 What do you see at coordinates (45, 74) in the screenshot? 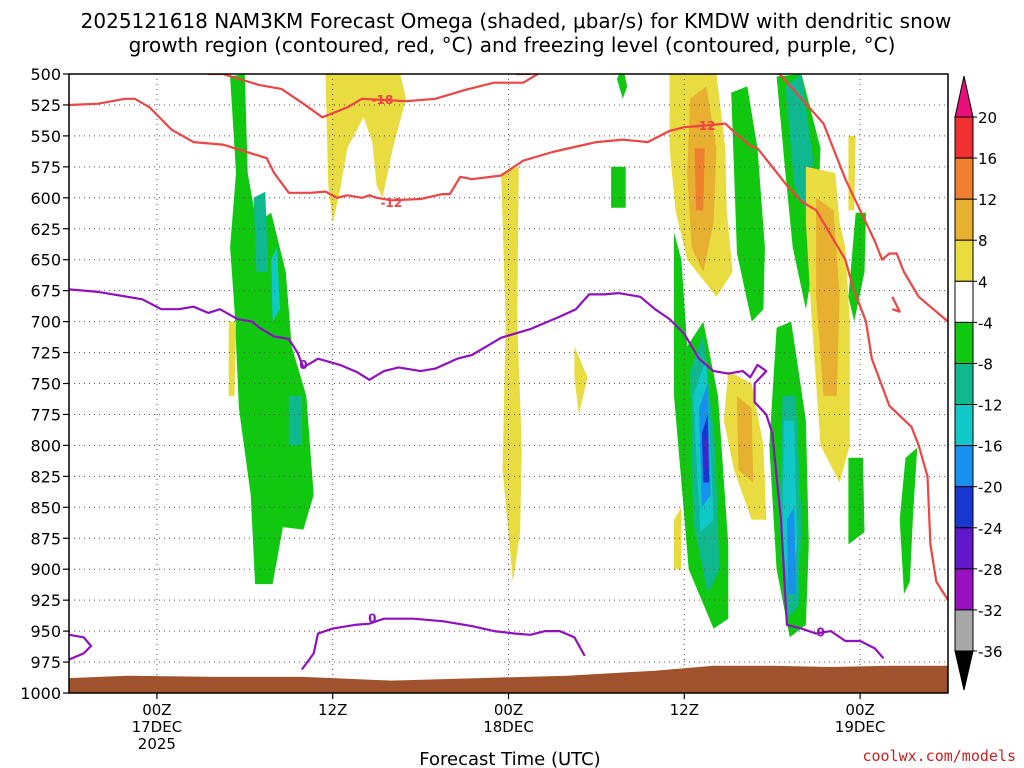
I see `y-tick-label-500: 500` at bounding box center [45, 74].